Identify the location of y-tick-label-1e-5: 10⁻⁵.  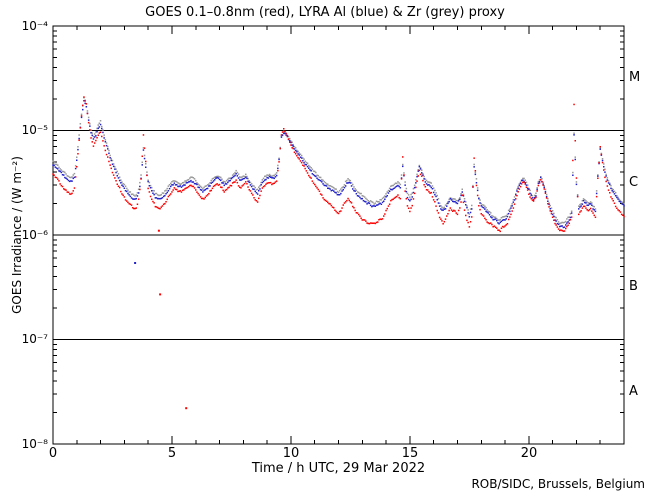
(34, 130).